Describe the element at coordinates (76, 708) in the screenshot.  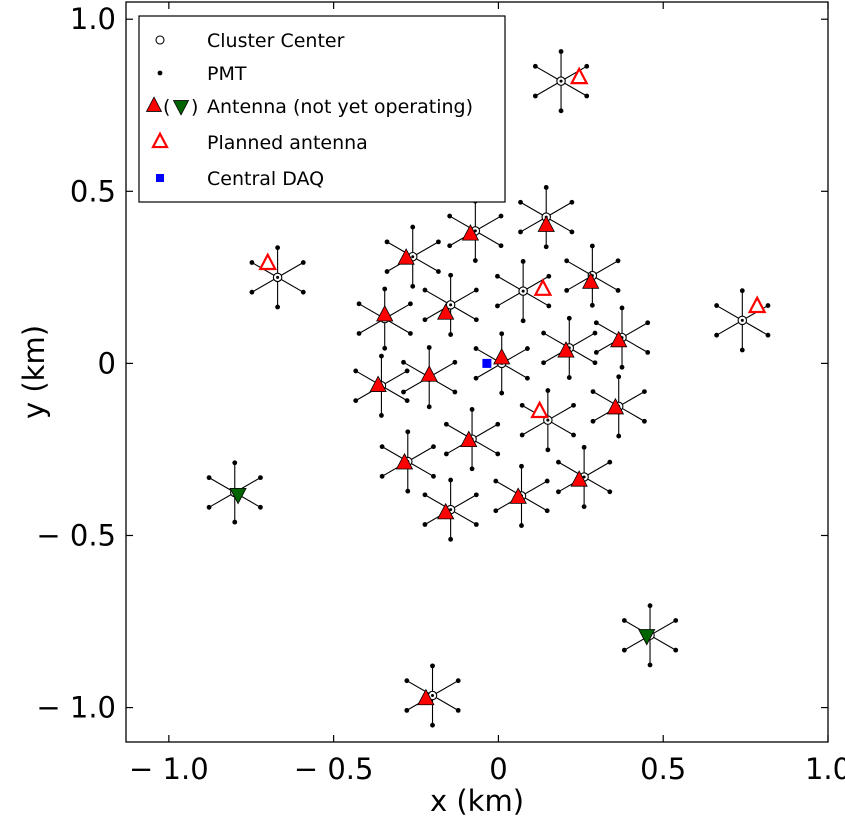
I see `y-tick-label: − 1.0` at that location.